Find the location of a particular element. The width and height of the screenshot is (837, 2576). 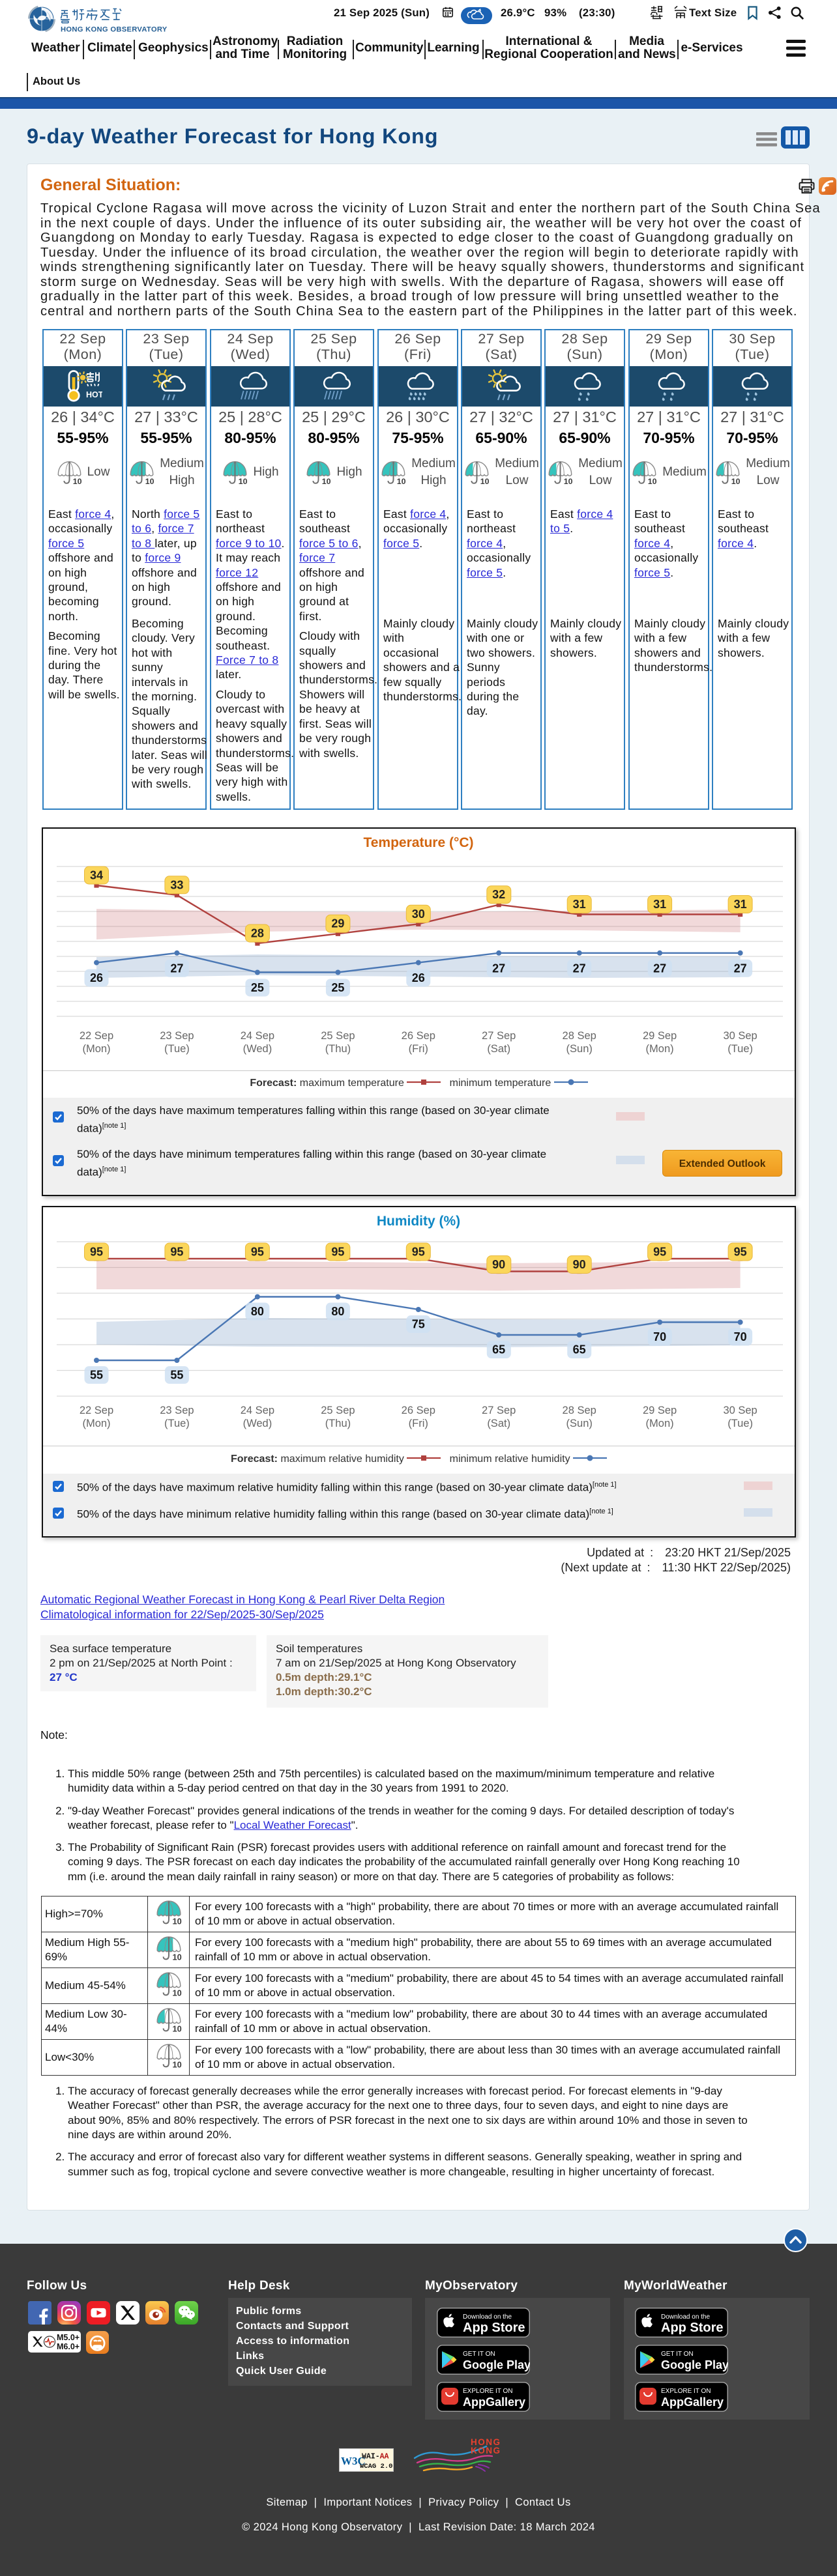

svg-text: W3C is located at coordinates (353, 2461).